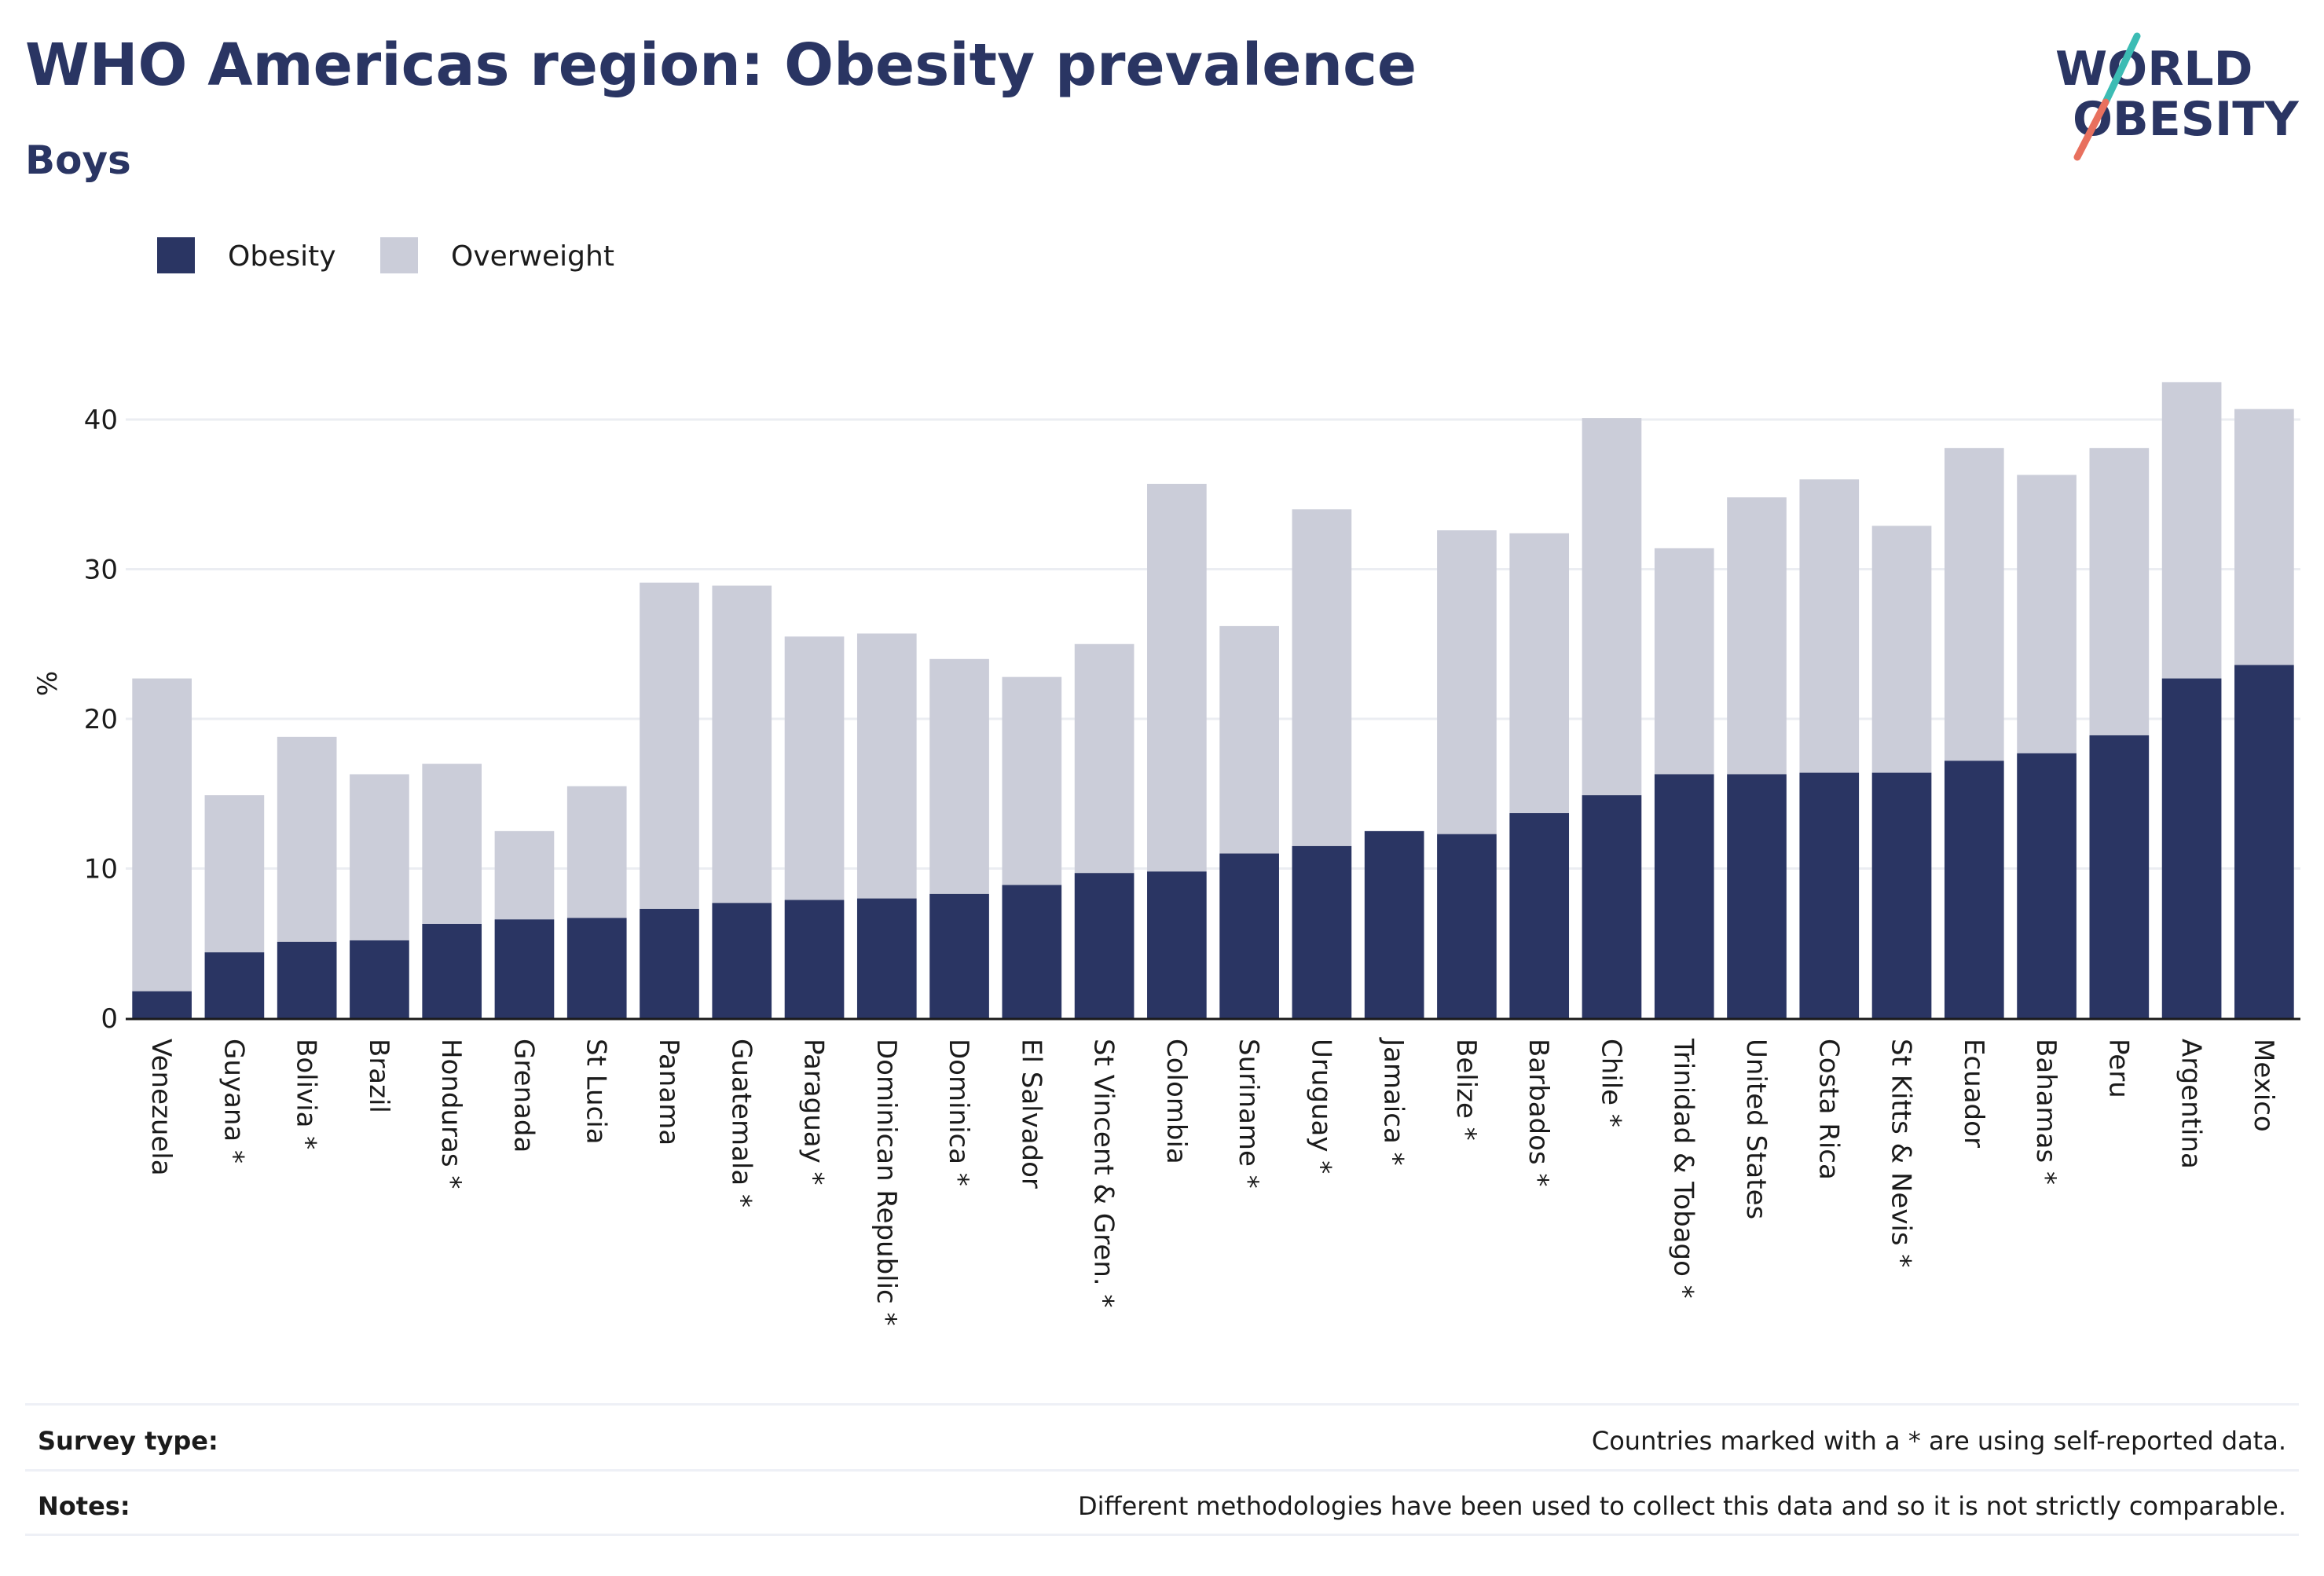 This screenshot has height=1576, width=2324. I want to click on world-obesity-logo: WORLD OBESITY, so click(2177, 96).